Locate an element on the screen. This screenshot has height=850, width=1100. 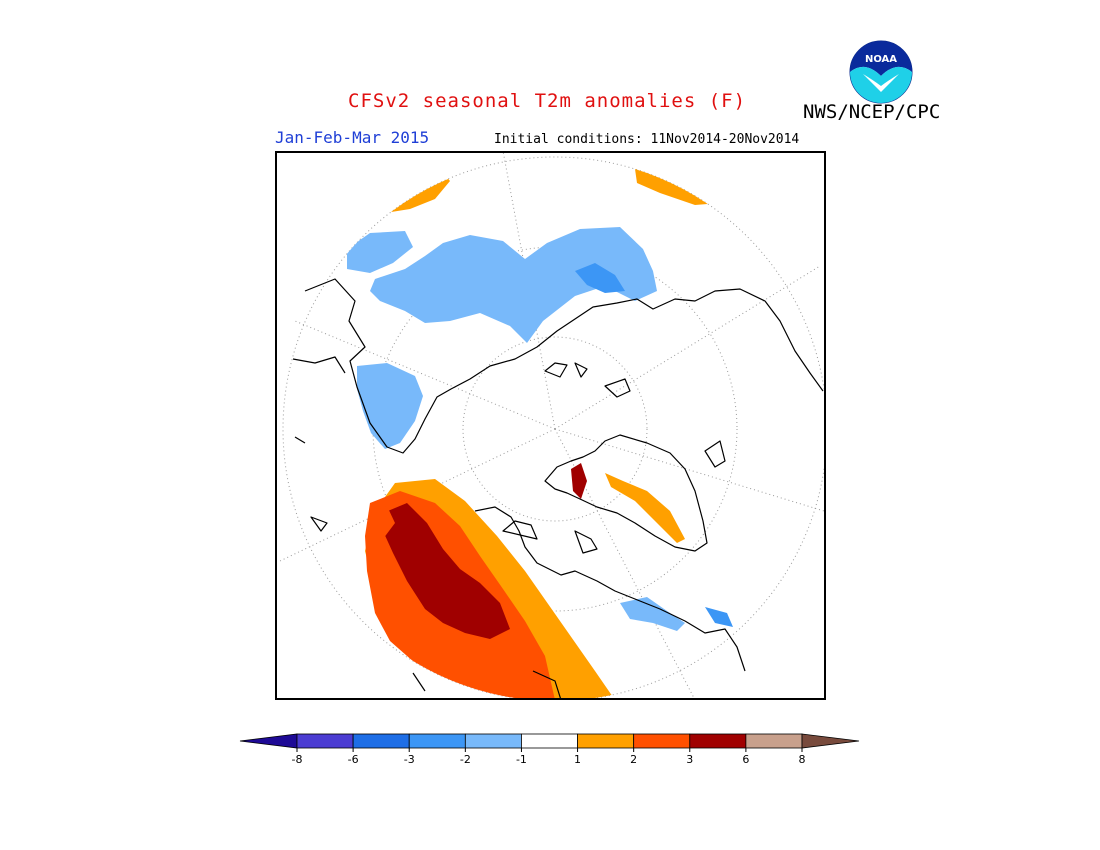
cool-anomaly-eurasia is located at coordinates (502, 285).